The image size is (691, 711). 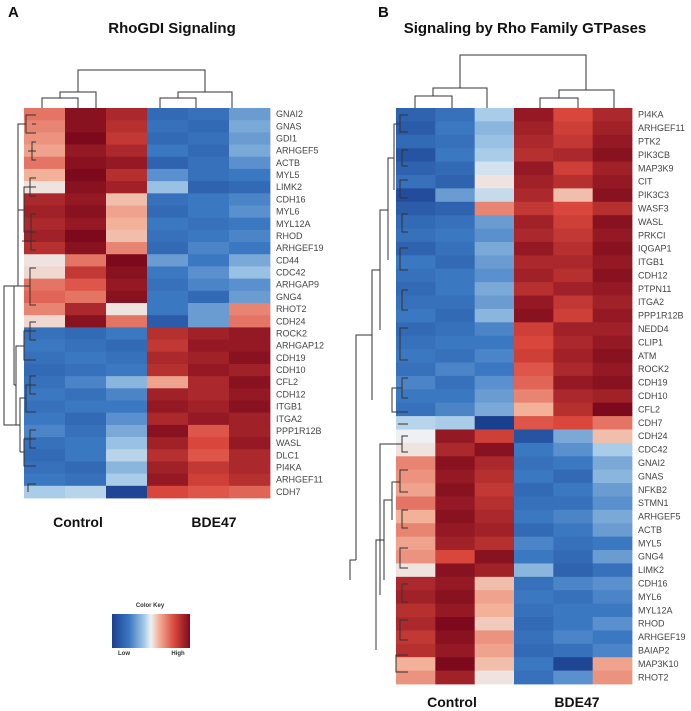 I want to click on gene-label: WASL, so click(x=288, y=443).